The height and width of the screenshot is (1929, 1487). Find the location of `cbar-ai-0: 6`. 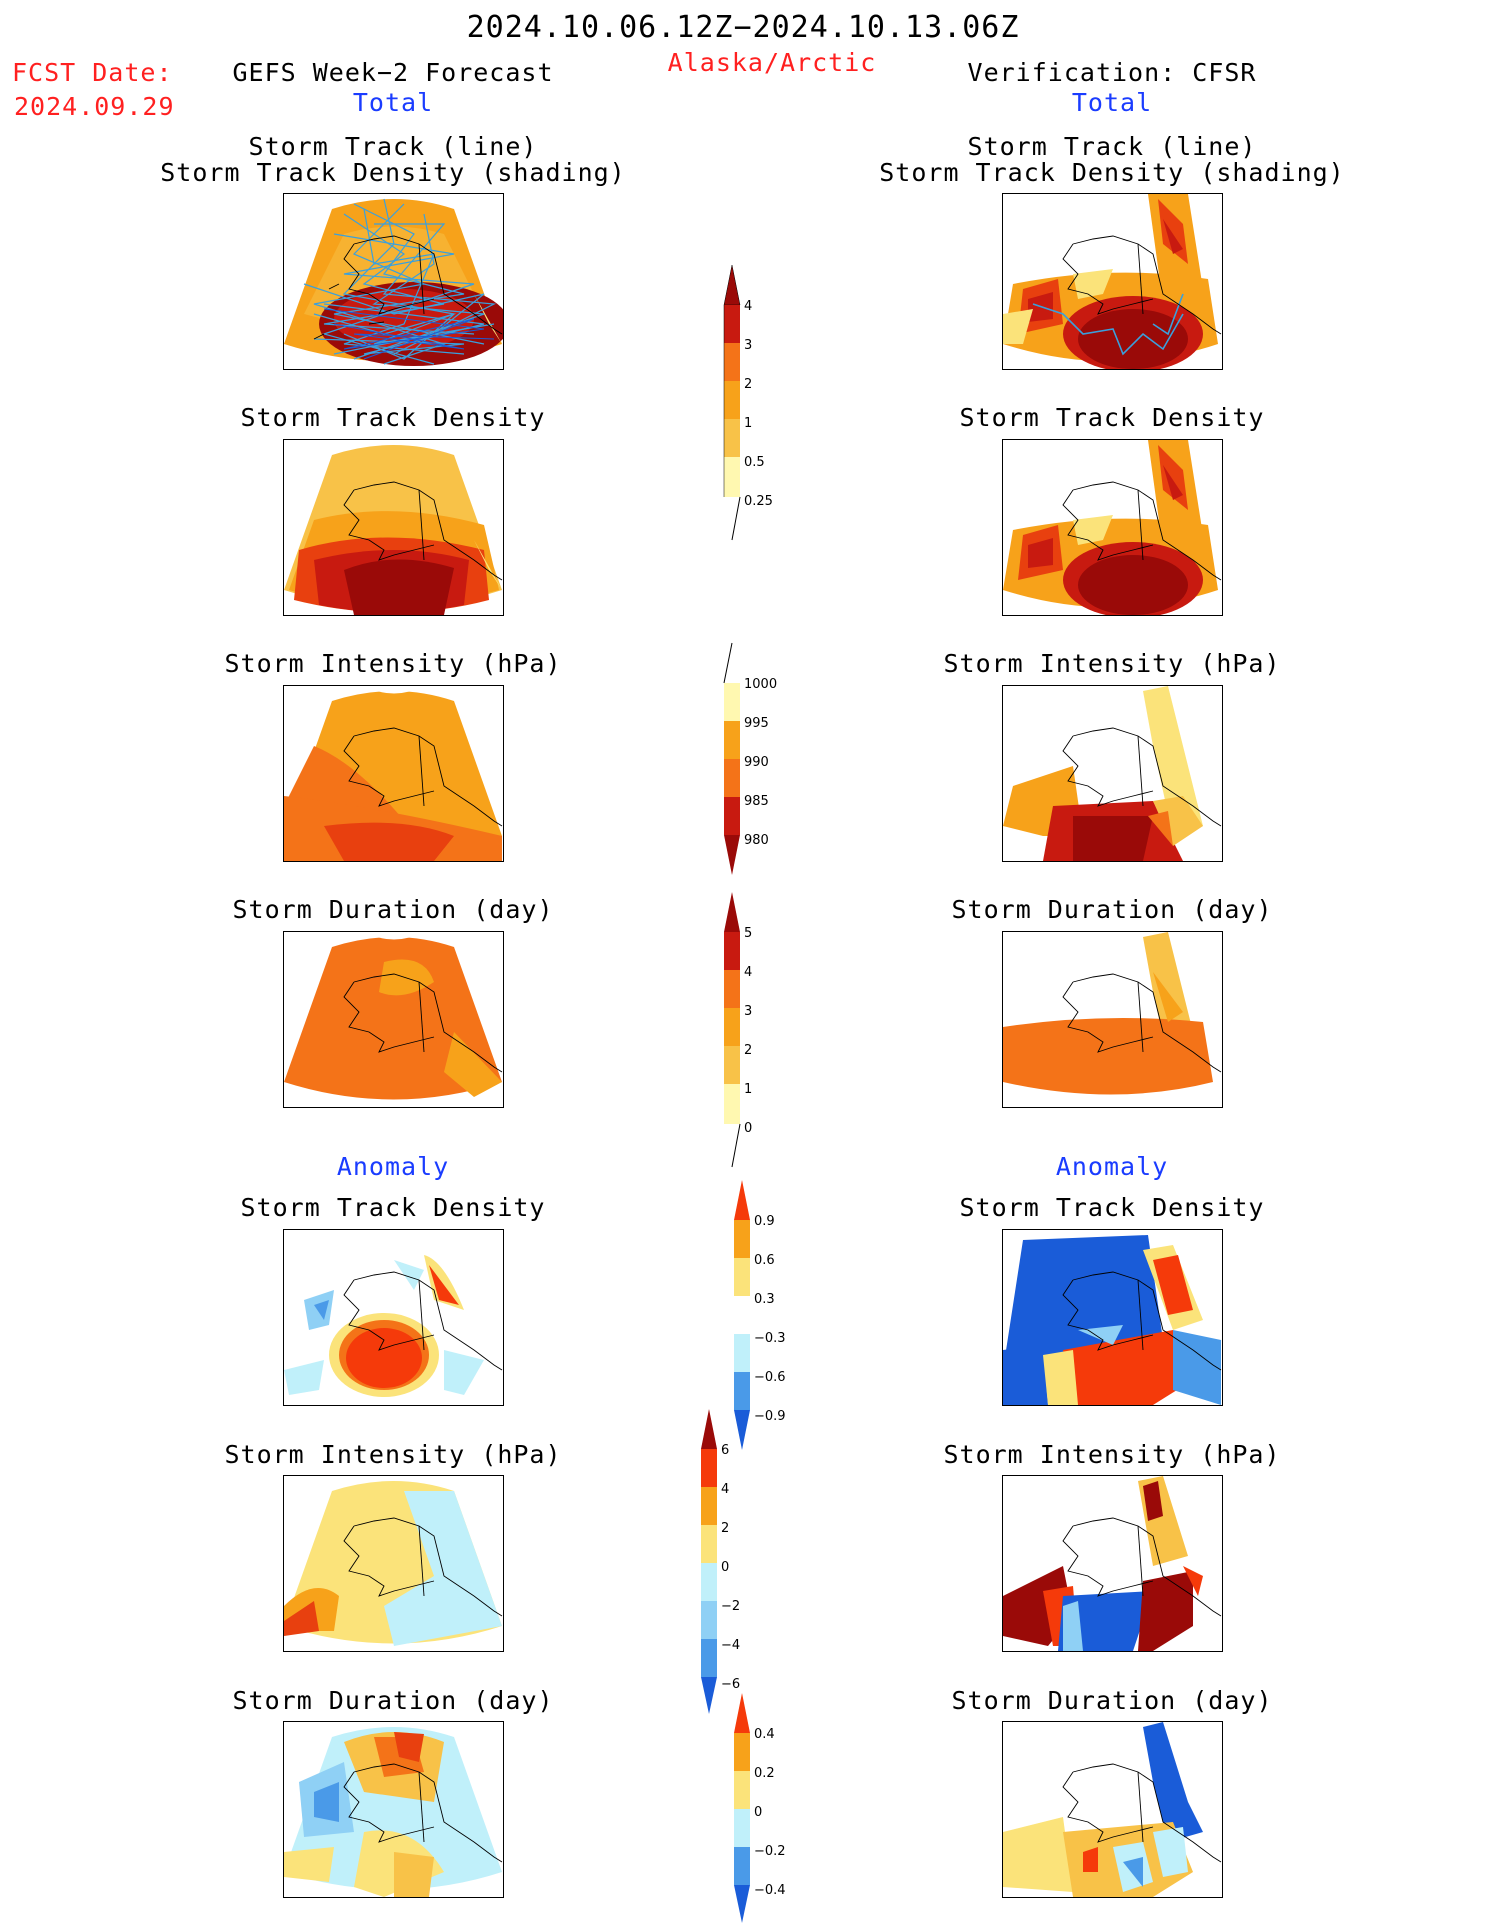

cbar-ai-0: 6 is located at coordinates (725, 1450).